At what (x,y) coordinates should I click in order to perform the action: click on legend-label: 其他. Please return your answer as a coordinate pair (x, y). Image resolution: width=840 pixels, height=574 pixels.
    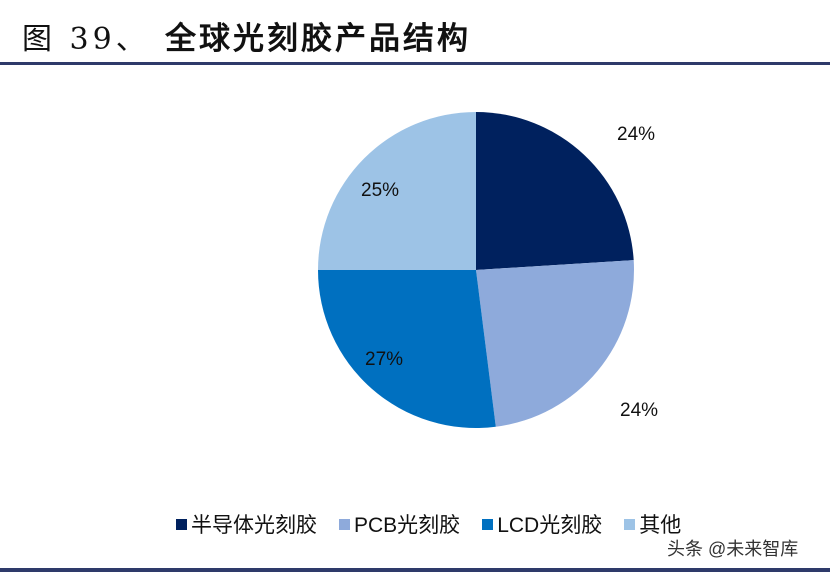
    Looking at the image, I should click on (660, 525).